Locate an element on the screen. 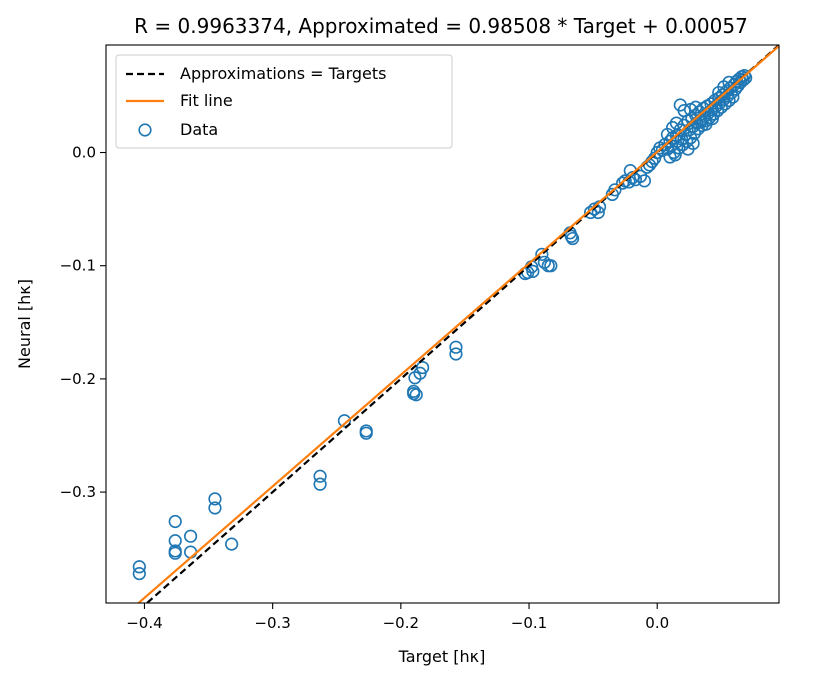  x-tick-label: −0.3 is located at coordinates (272, 623).